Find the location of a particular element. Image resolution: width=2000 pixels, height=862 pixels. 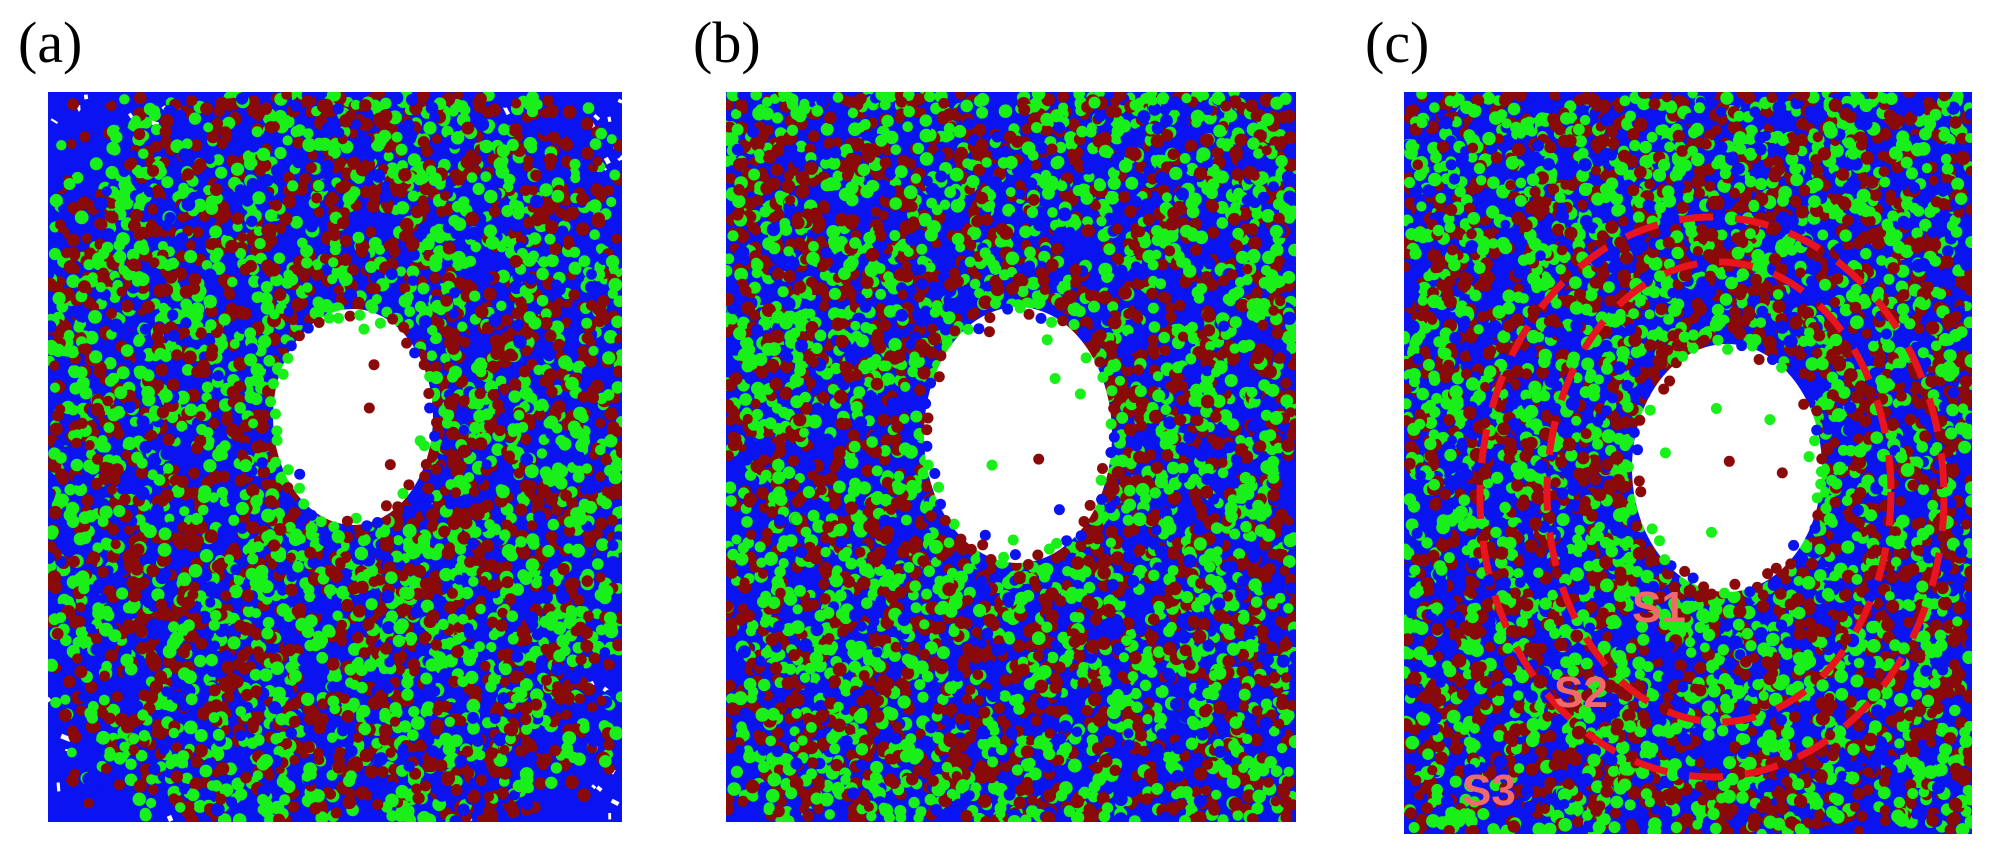

panel-label-b: (b) is located at coordinates (727, 42).